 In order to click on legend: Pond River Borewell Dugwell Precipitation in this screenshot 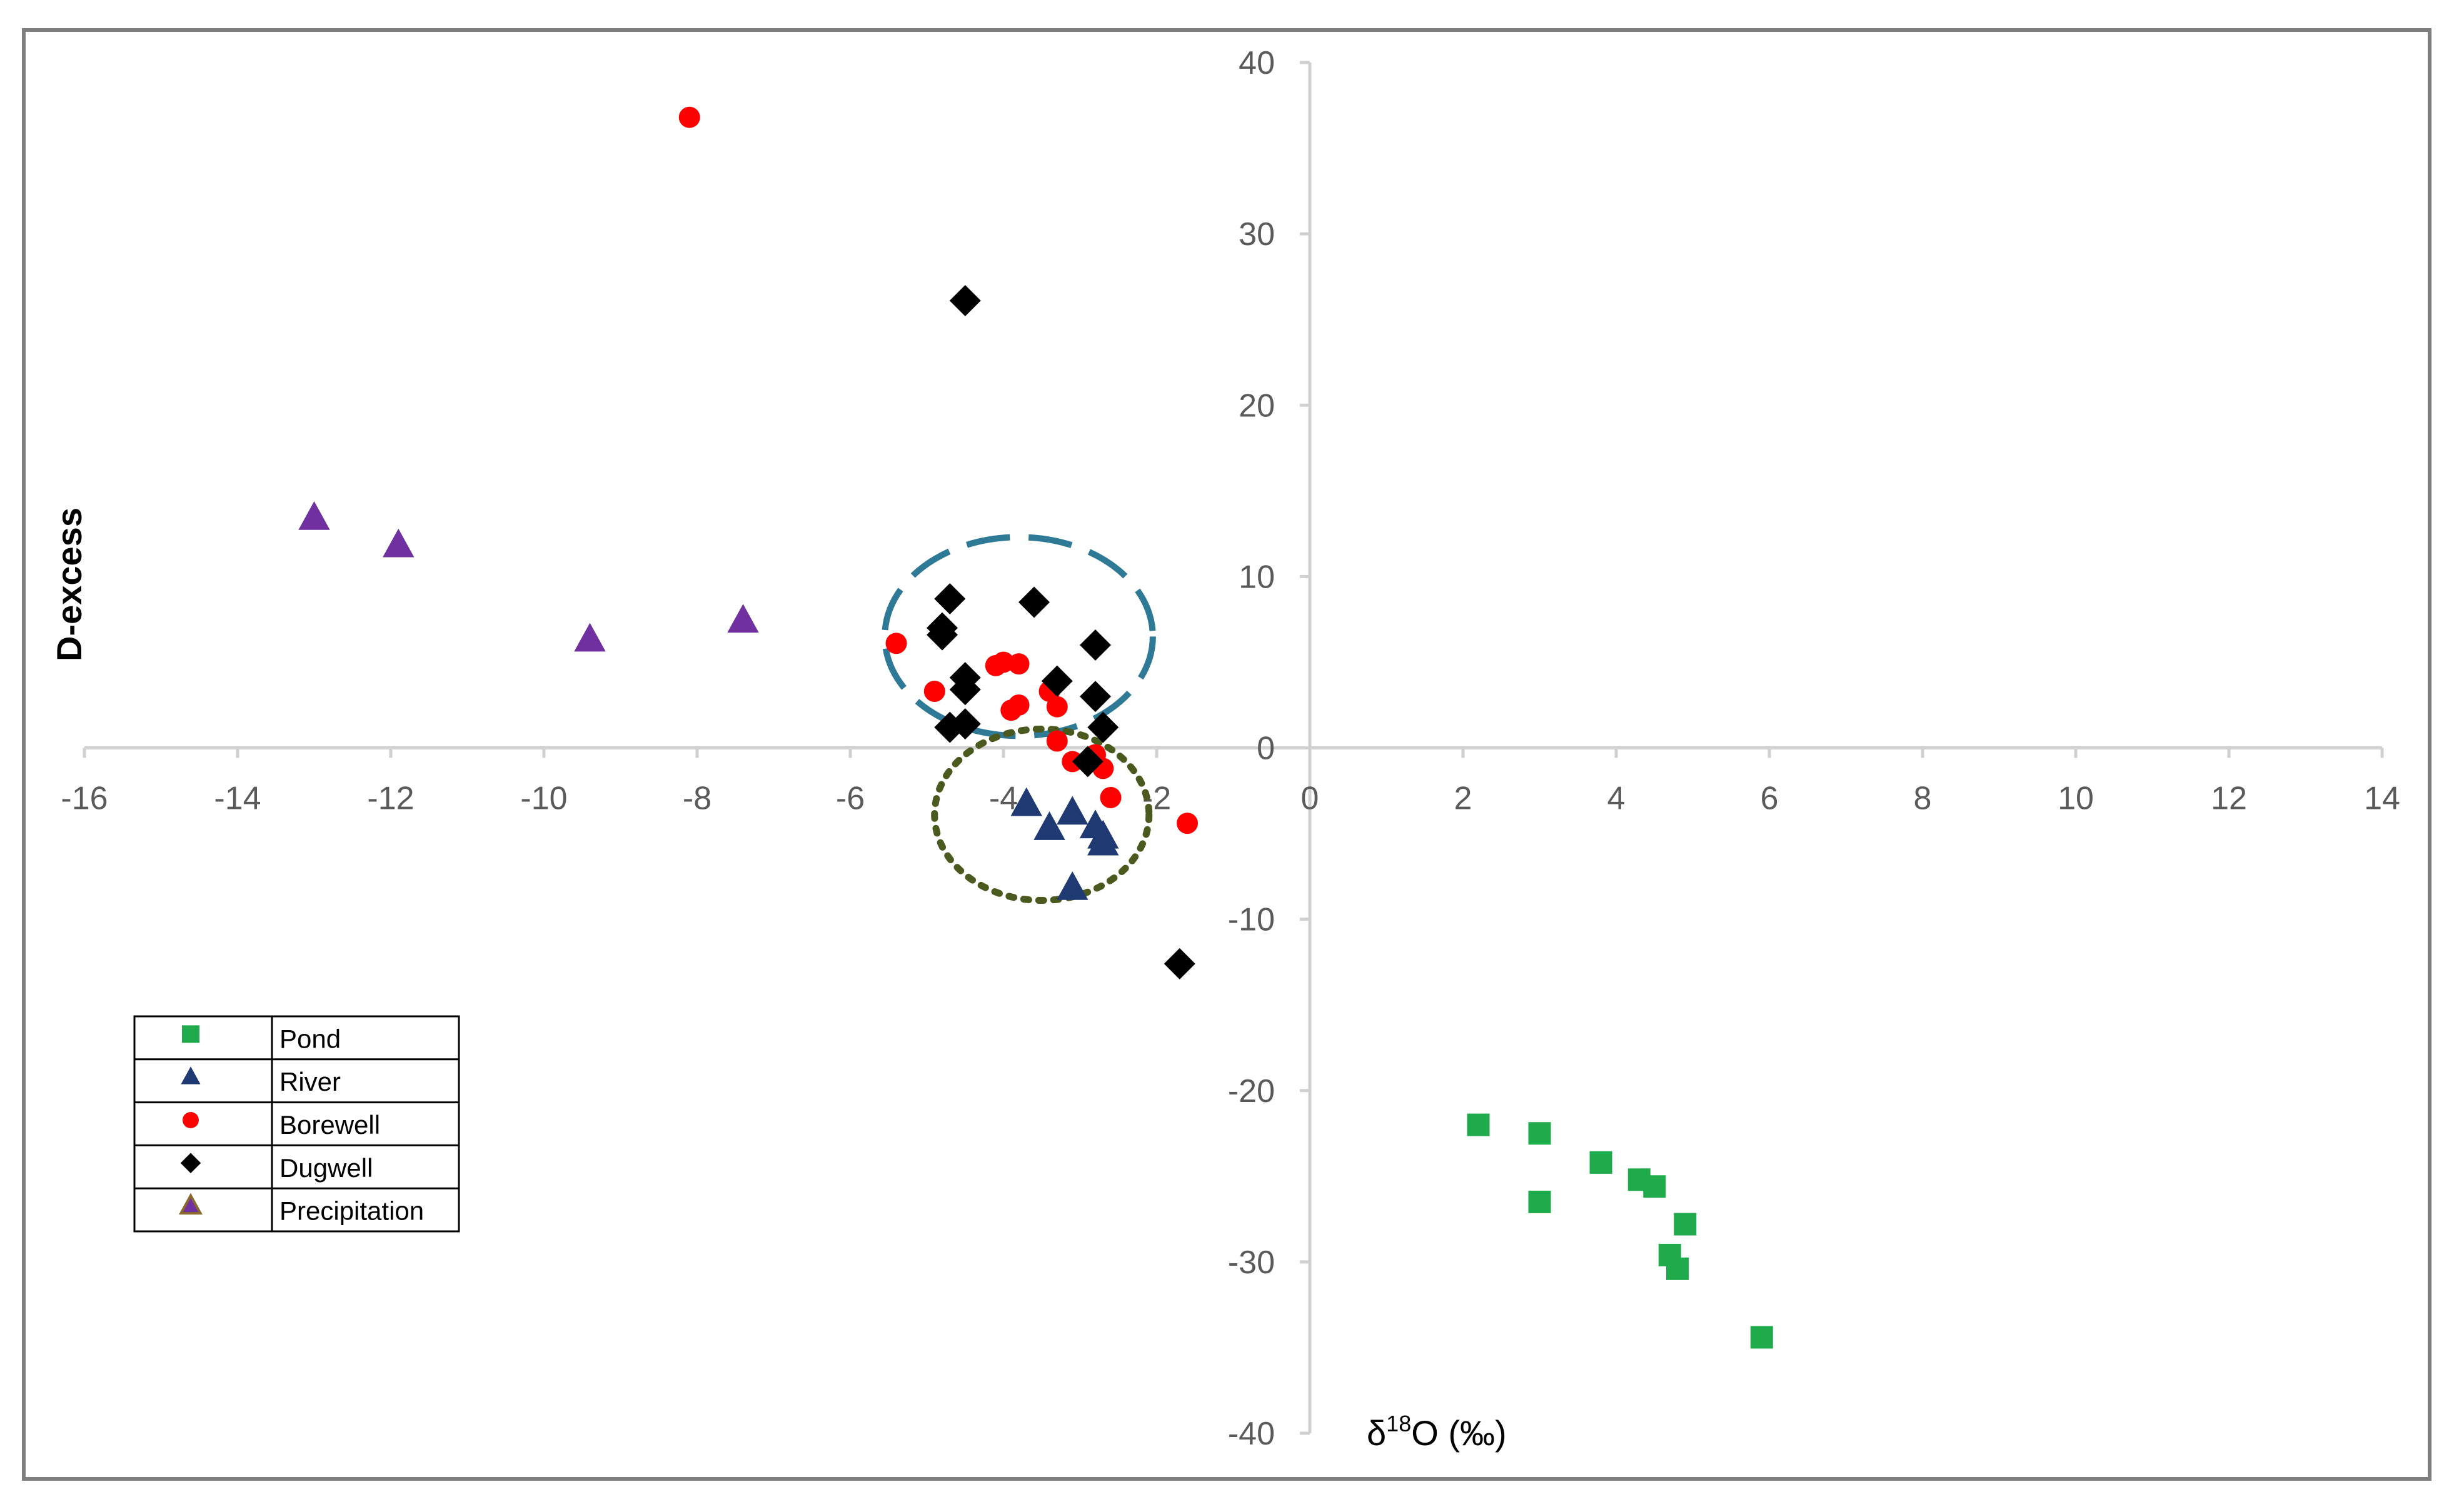, I will do `click(296, 1124)`.